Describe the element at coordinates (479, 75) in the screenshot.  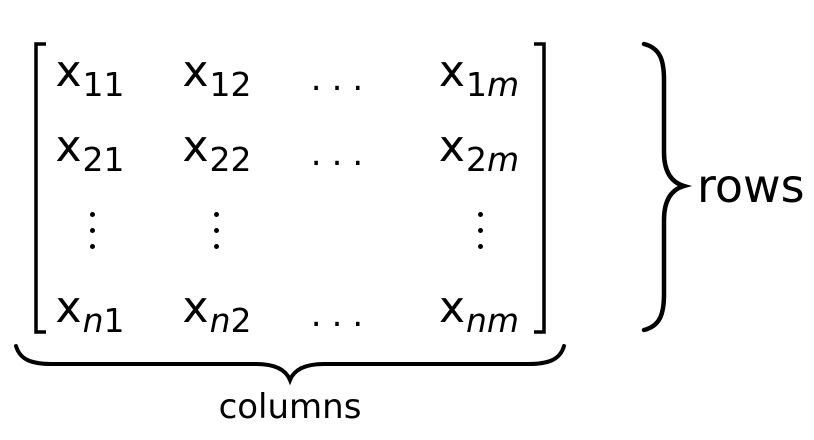
I see `matrix-cell-1-m: x1m` at that location.